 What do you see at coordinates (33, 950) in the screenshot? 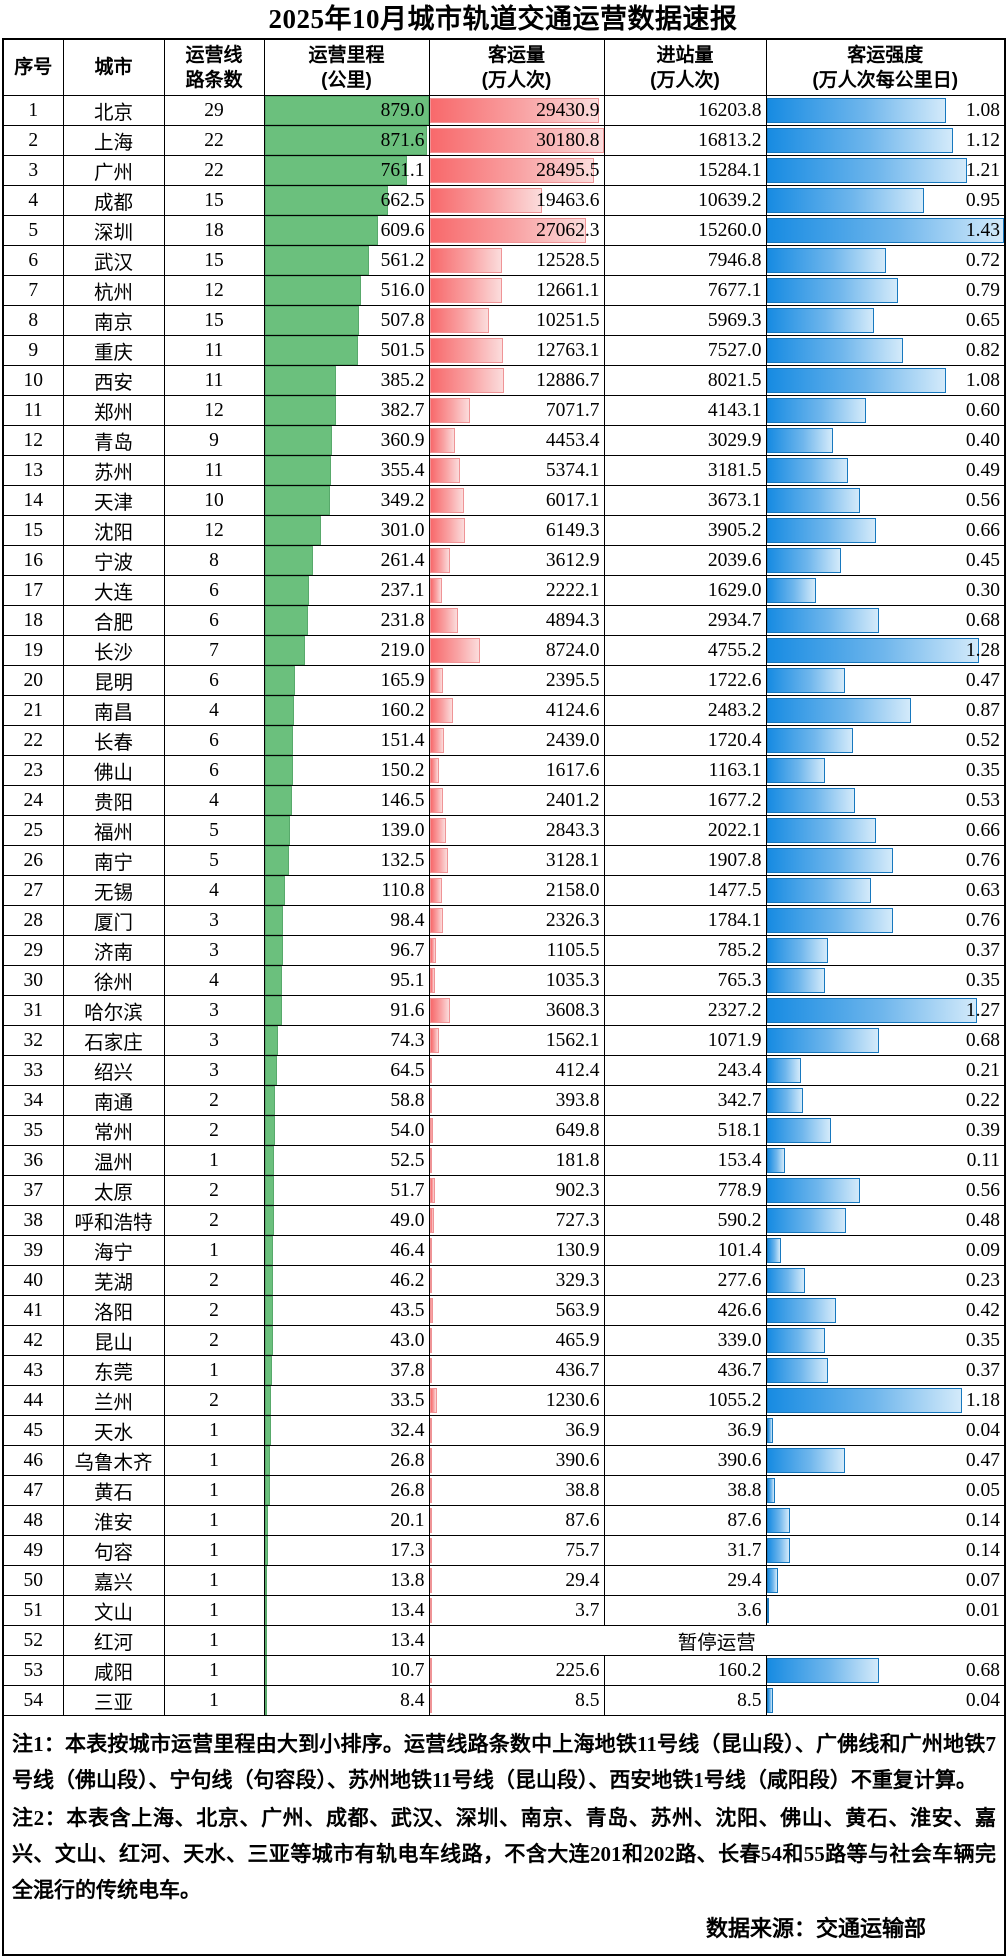
I see `row-index: 29` at bounding box center [33, 950].